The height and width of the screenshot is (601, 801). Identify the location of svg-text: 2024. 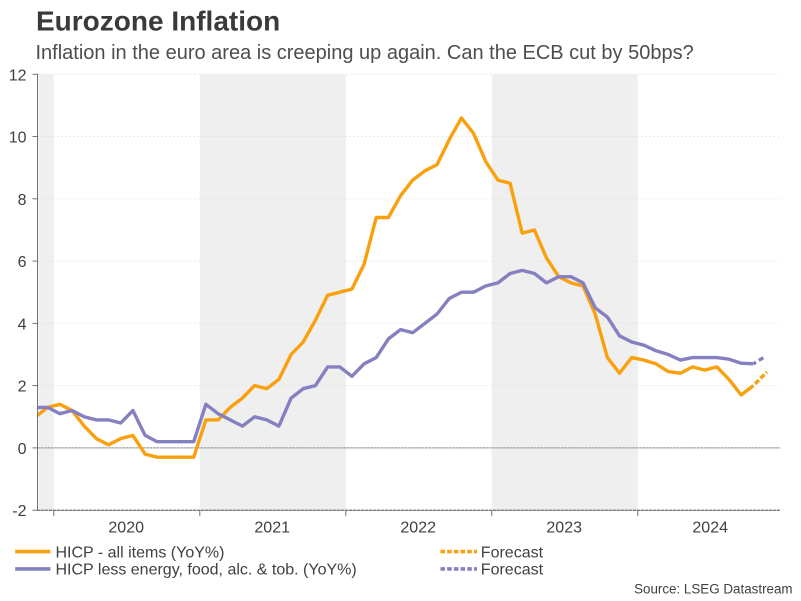
(710, 528).